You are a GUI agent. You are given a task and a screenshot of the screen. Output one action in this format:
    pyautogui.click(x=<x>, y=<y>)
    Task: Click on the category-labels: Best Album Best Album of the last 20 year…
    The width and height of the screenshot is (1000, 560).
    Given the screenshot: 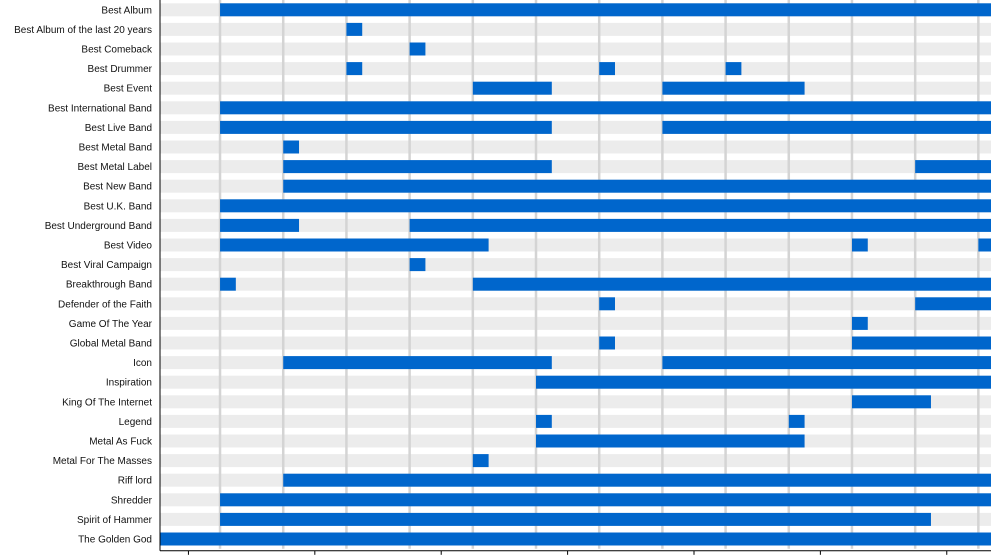 What is the action you would take?
    pyautogui.click(x=83, y=275)
    